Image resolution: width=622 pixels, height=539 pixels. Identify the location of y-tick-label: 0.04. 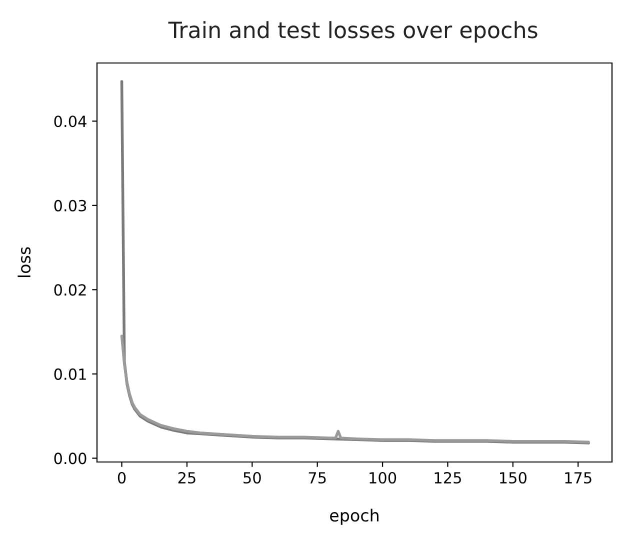
(70, 122).